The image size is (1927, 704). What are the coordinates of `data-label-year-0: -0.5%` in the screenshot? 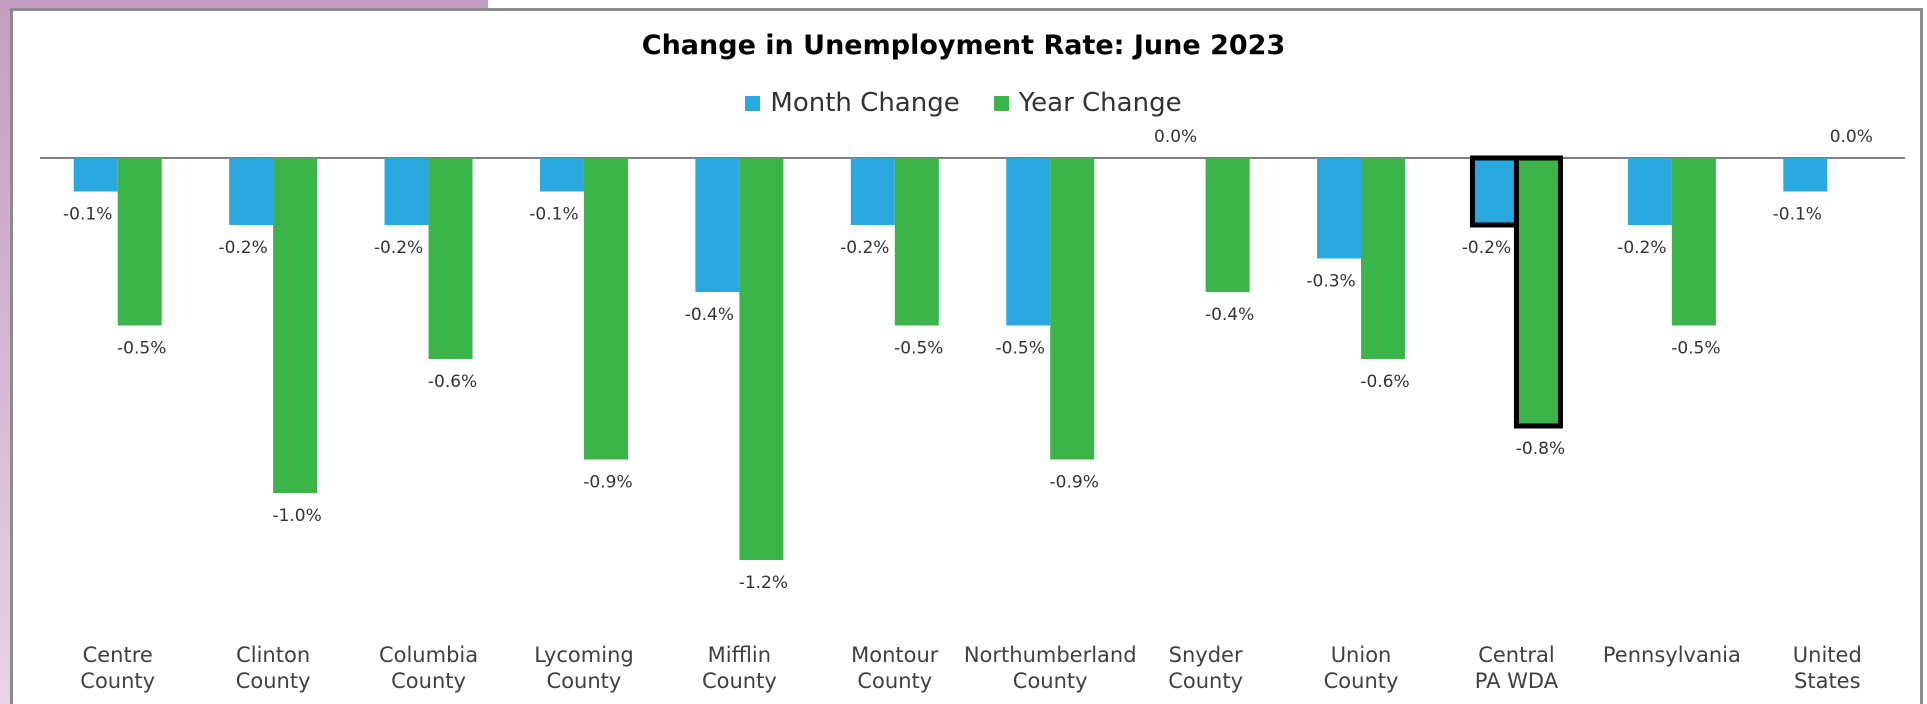 It's located at (141, 349).